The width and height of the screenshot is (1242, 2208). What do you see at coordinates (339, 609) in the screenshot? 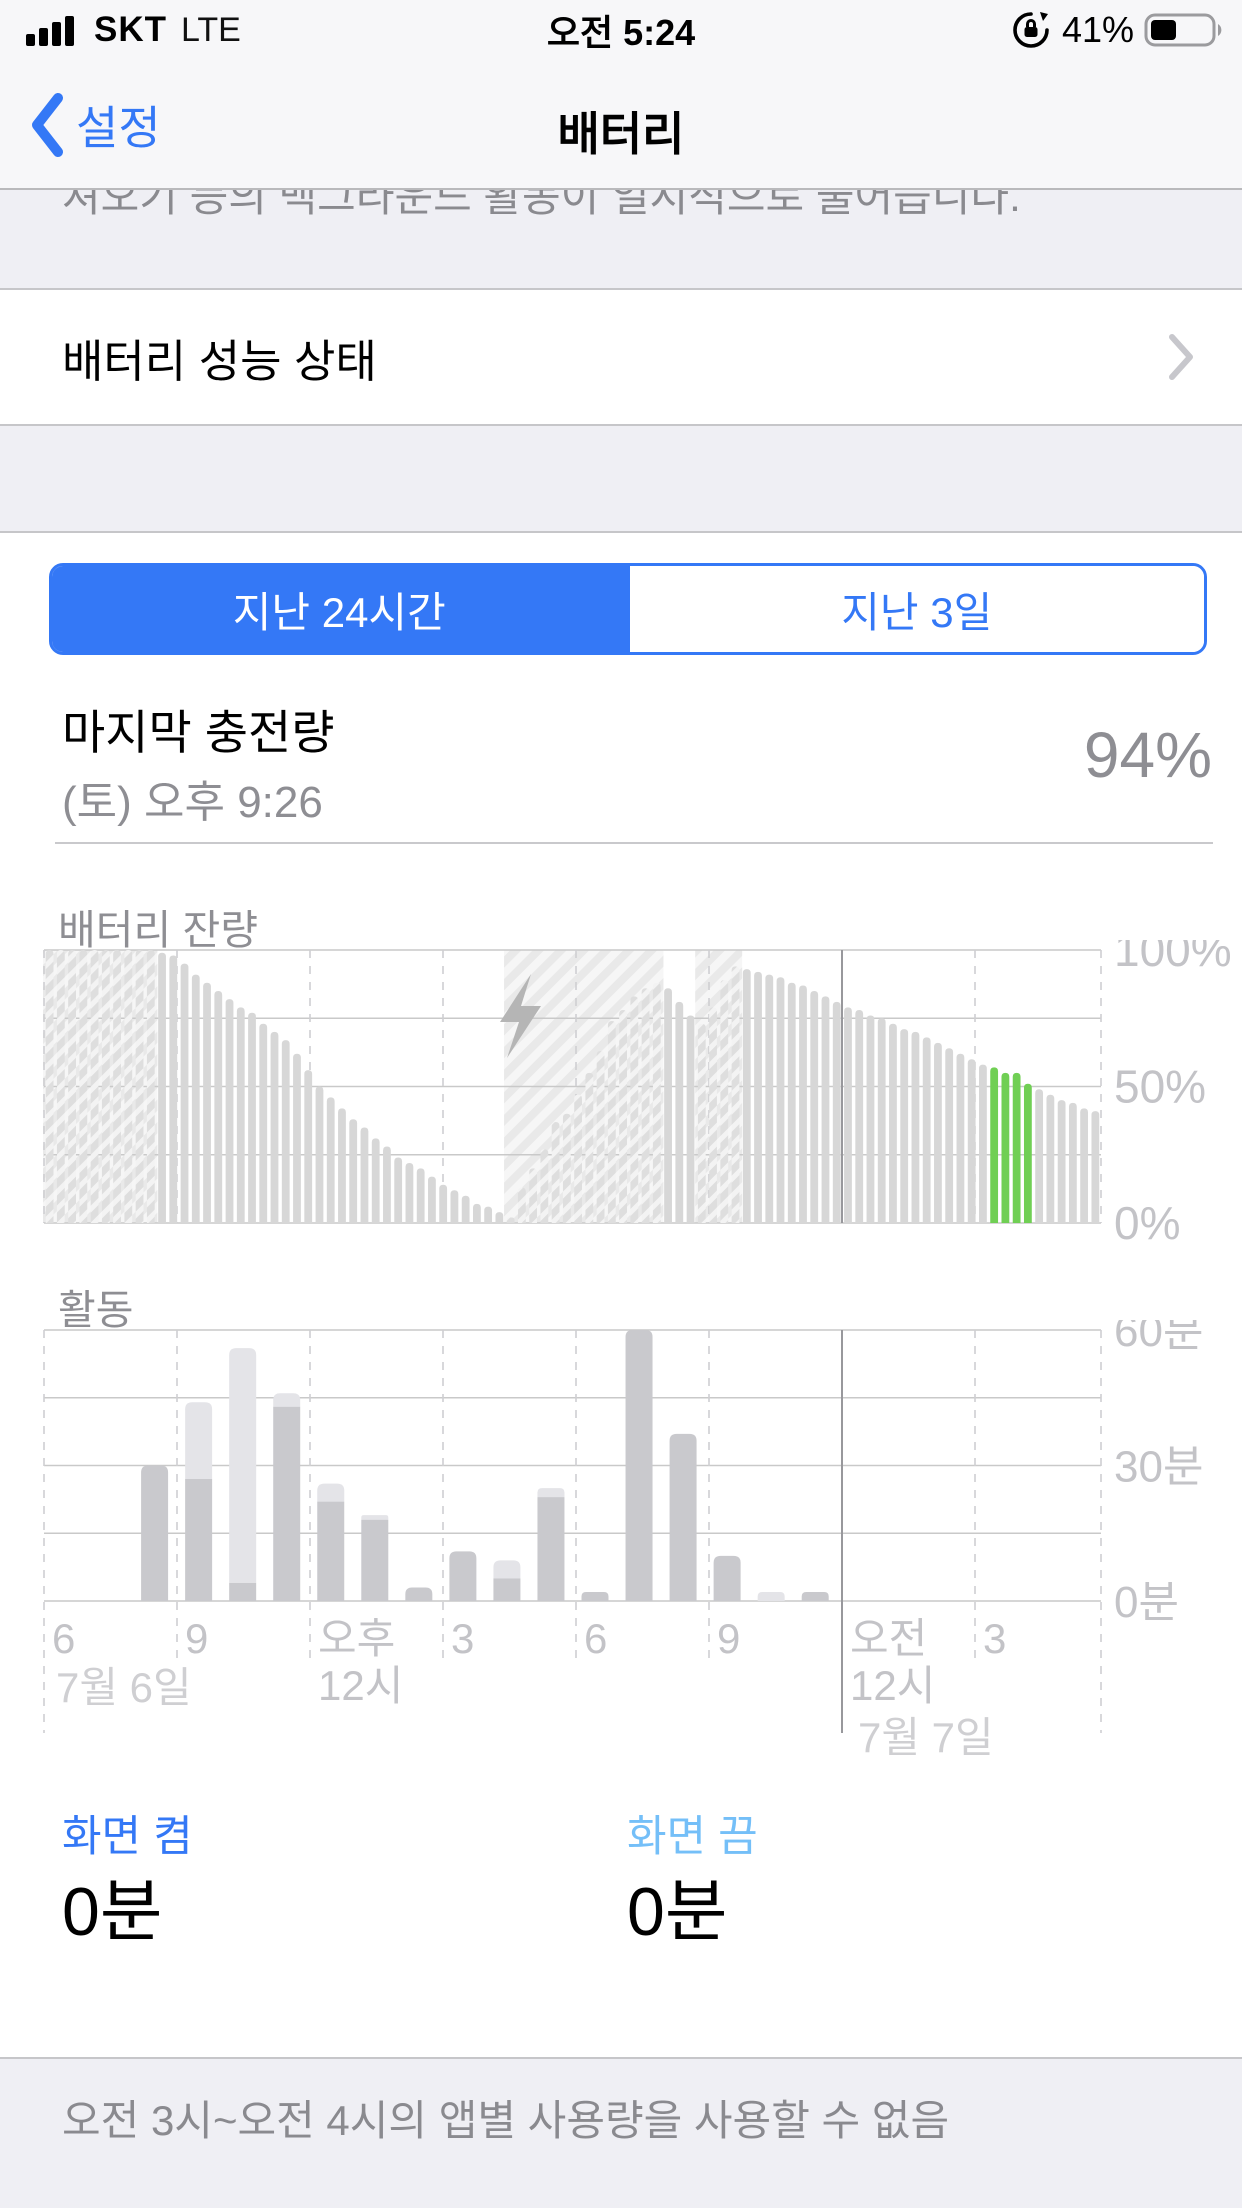
I see `segment-last-24h: 지난 24시간` at bounding box center [339, 609].